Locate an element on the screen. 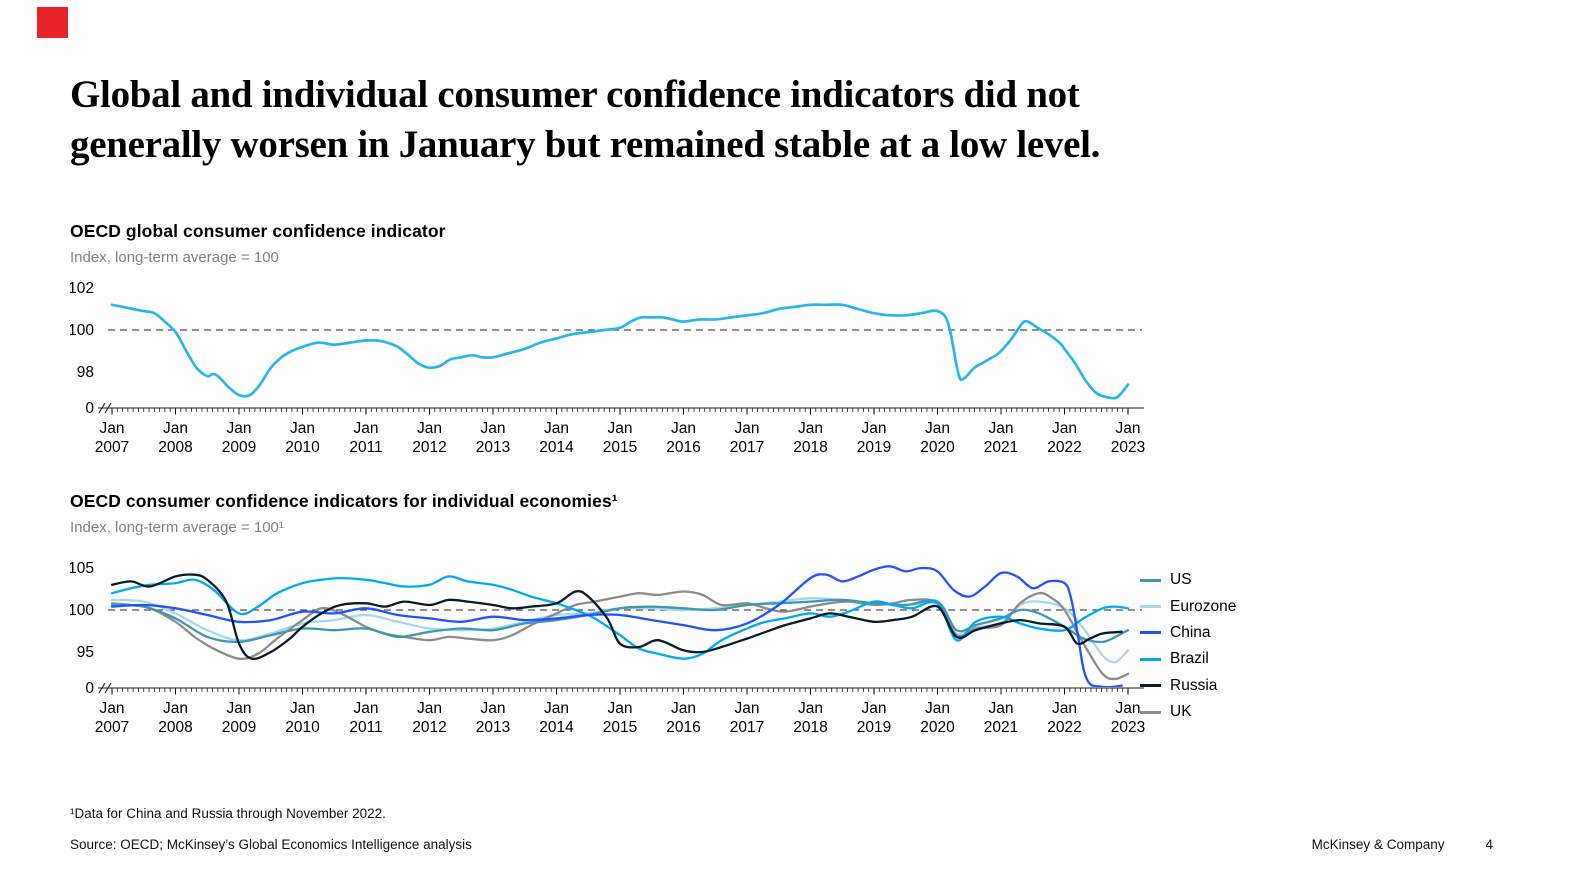 The height and width of the screenshot is (892, 1587). legend-item-eurozone: Eurozone is located at coordinates (1188, 606).